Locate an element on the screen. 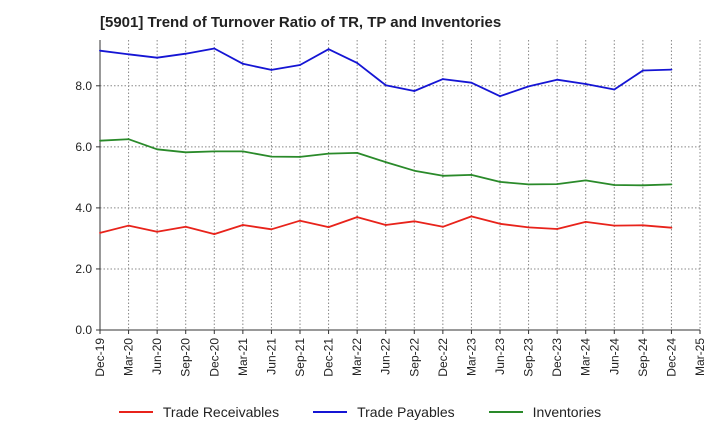 The image size is (720, 440). legend-label: Trade Receivables is located at coordinates (221, 412).